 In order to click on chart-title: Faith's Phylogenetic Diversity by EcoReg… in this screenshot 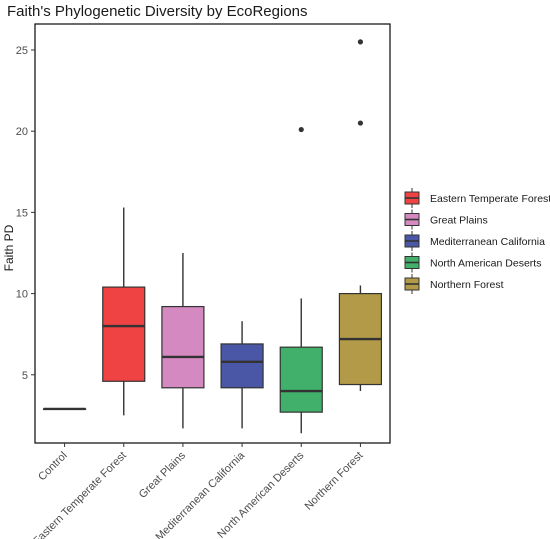, I will do `click(157, 11)`.